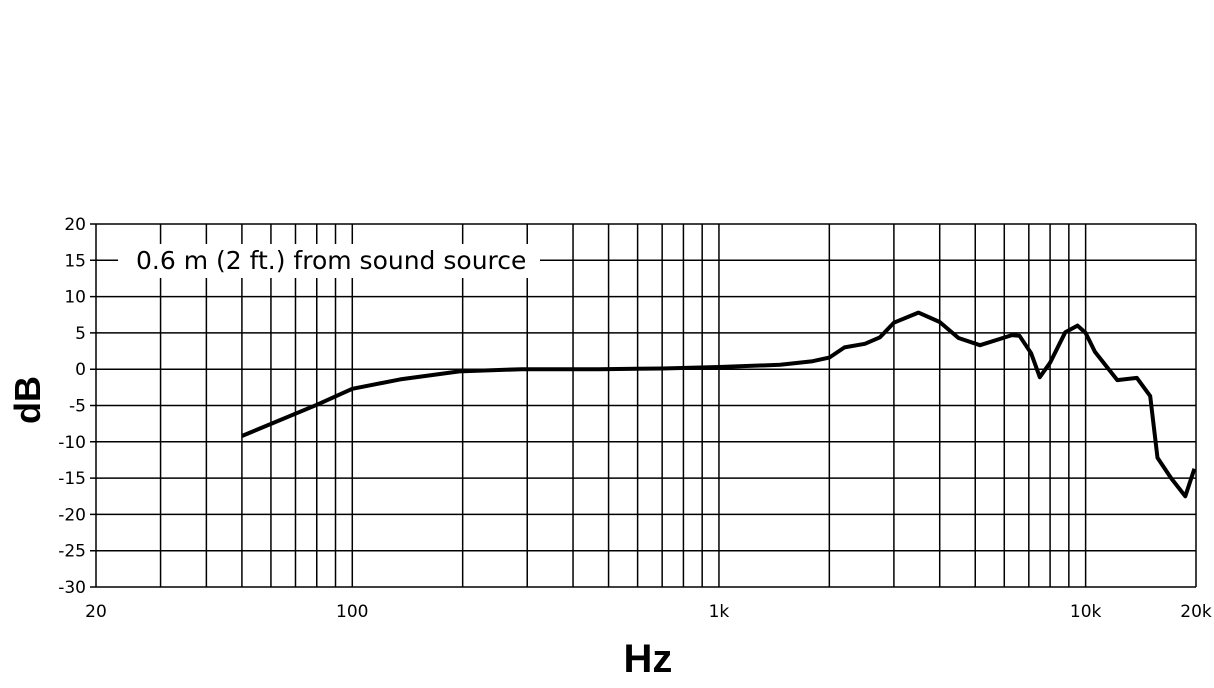  What do you see at coordinates (72, 552) in the screenshot?
I see `y-tick-label: -25` at bounding box center [72, 552].